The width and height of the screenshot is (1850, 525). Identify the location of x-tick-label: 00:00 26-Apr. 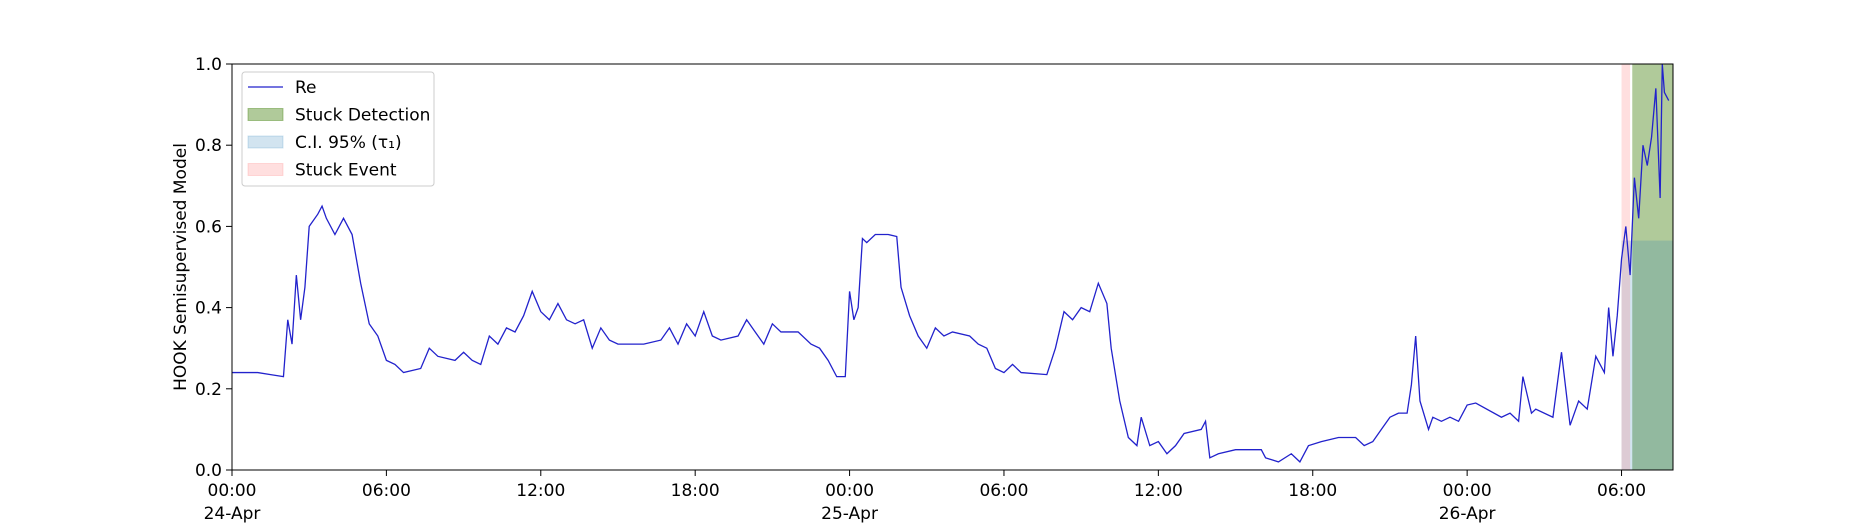
(1467, 502).